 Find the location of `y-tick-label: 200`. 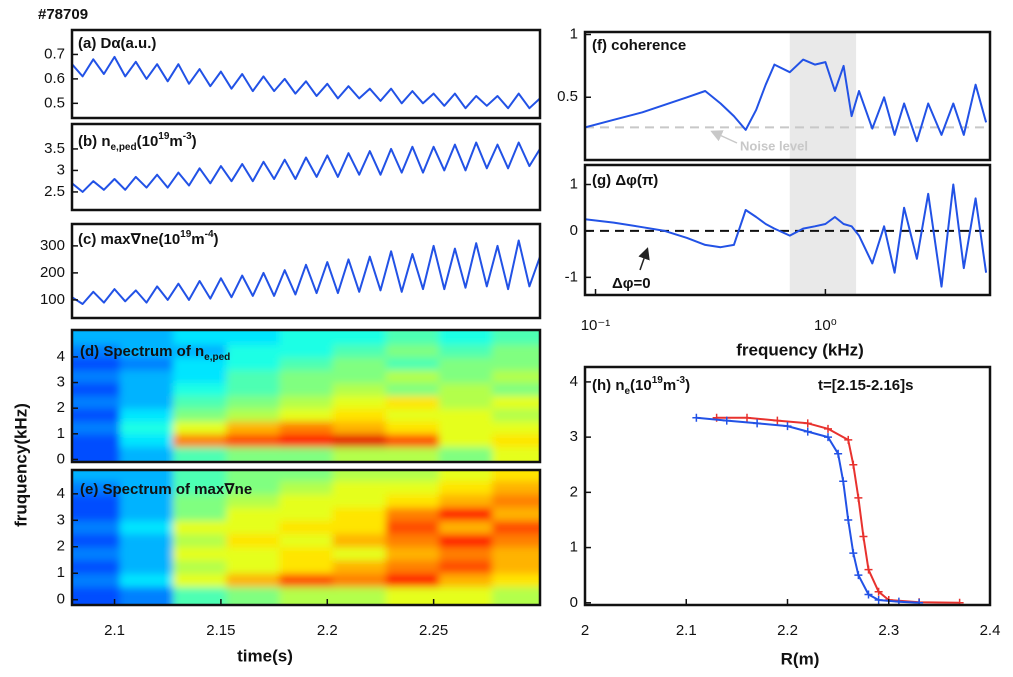

y-tick-label: 200 is located at coordinates (52, 272).